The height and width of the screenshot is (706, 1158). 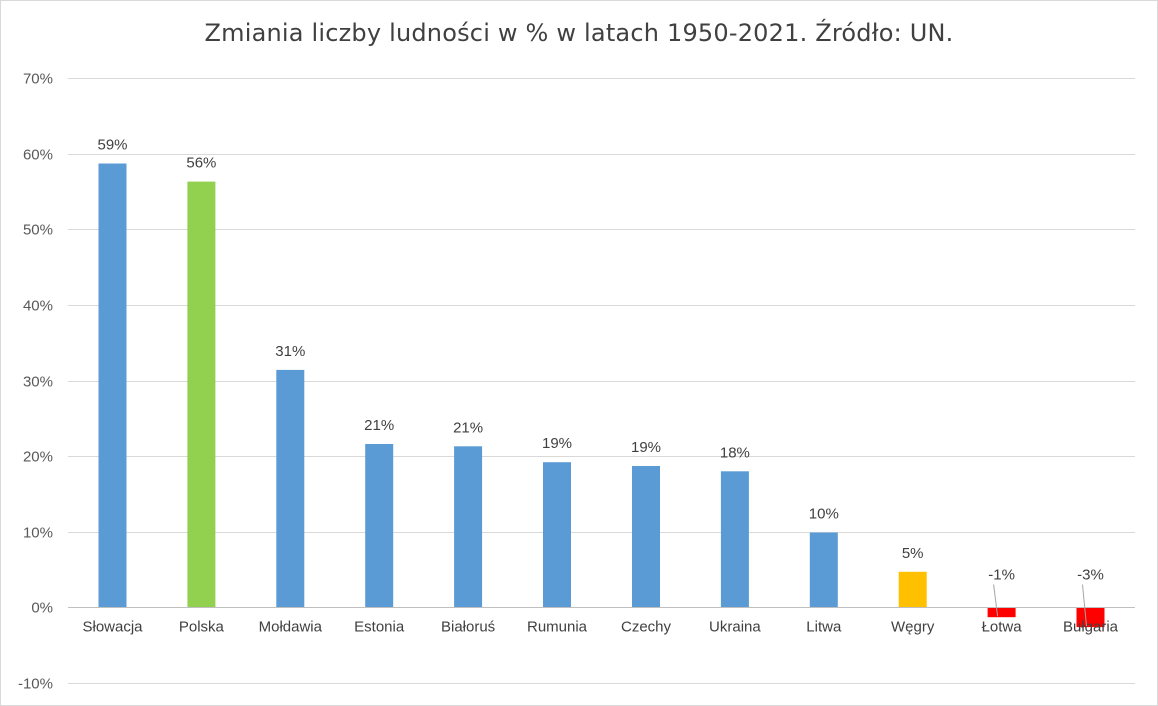 What do you see at coordinates (38, 306) in the screenshot?
I see `y-tick-label: 40%` at bounding box center [38, 306].